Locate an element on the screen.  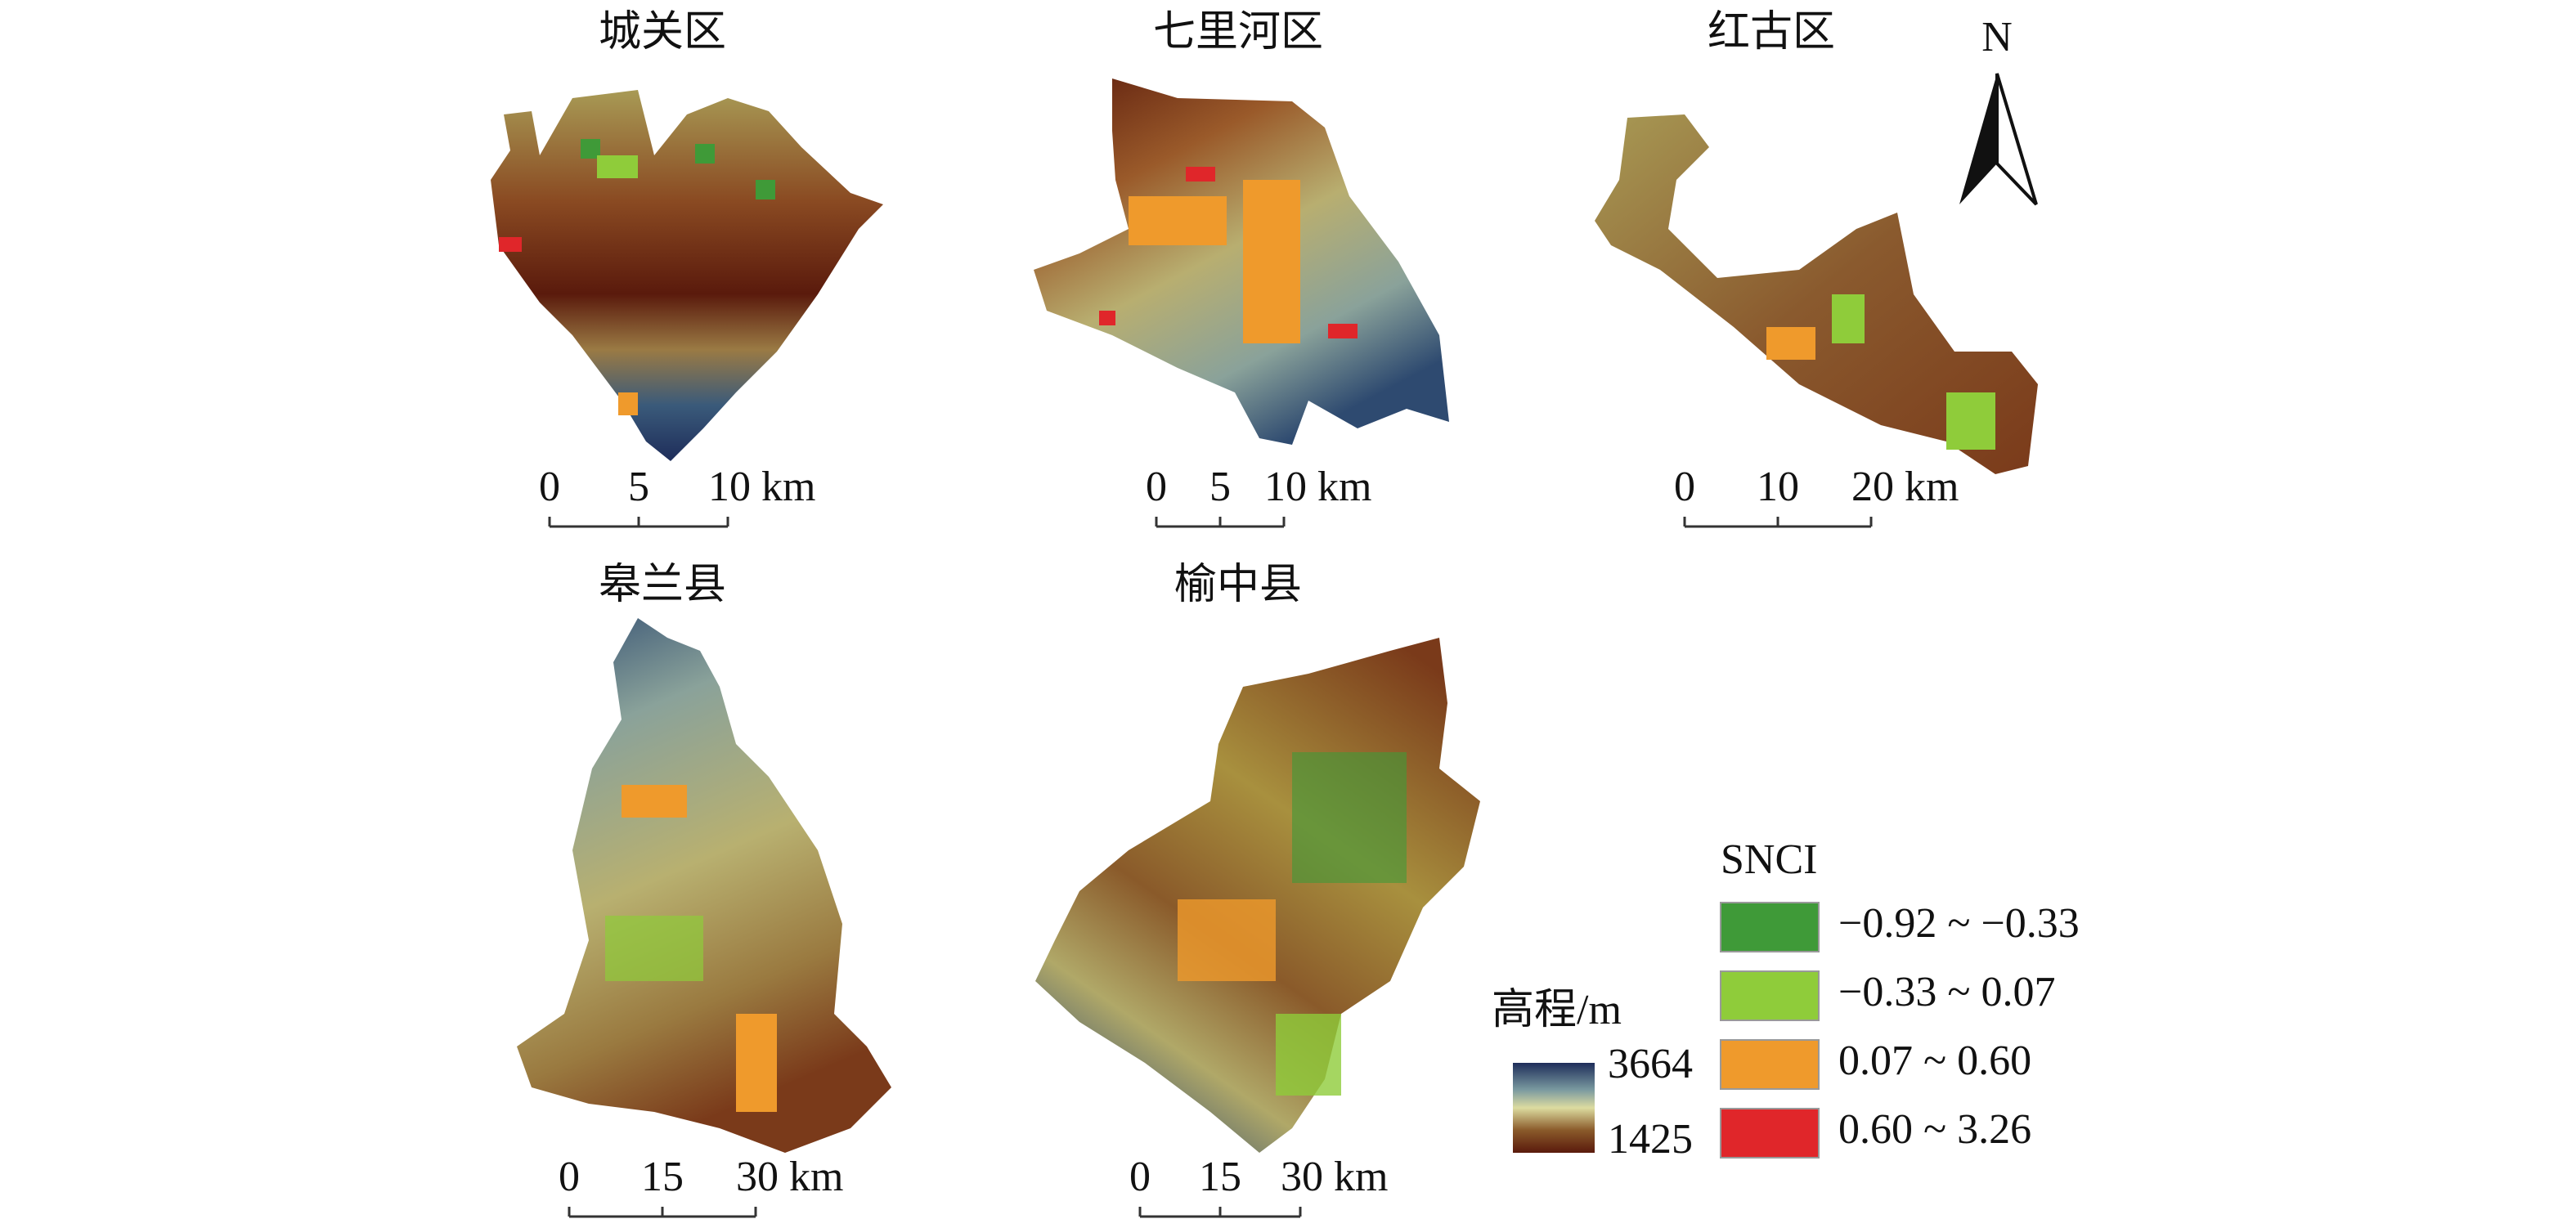
elevation-title: 高程/m is located at coordinates (1557, 1010).